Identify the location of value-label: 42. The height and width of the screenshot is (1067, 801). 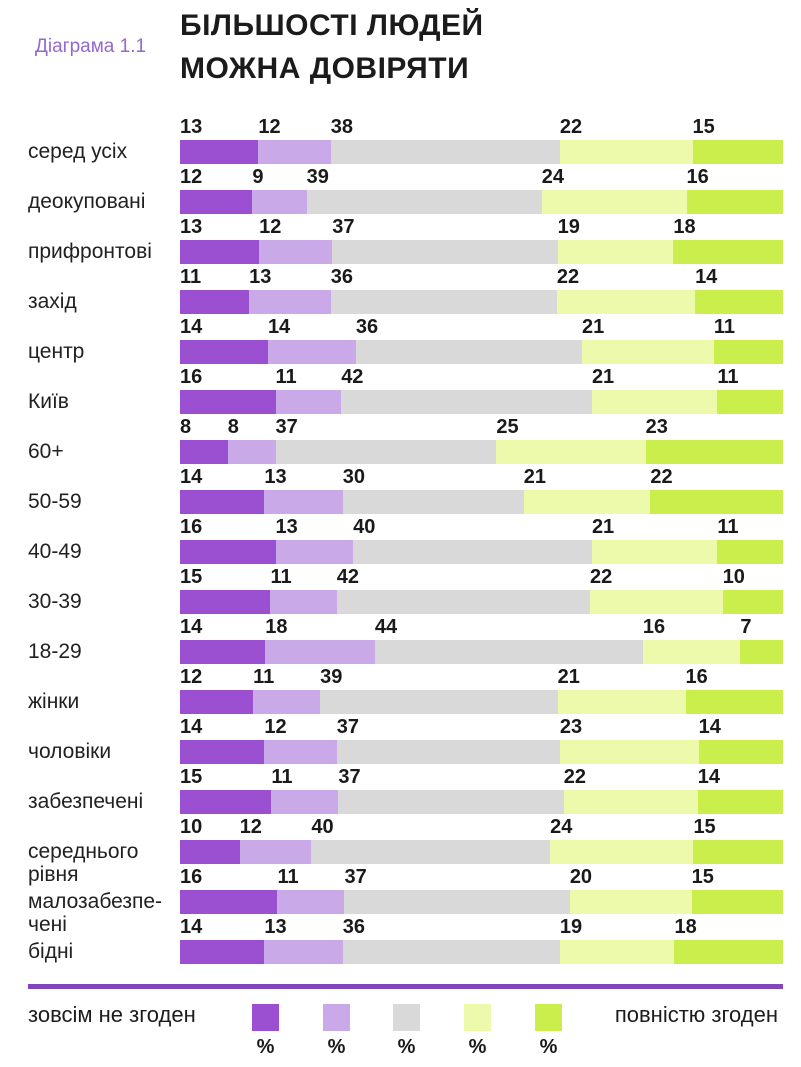
(348, 577).